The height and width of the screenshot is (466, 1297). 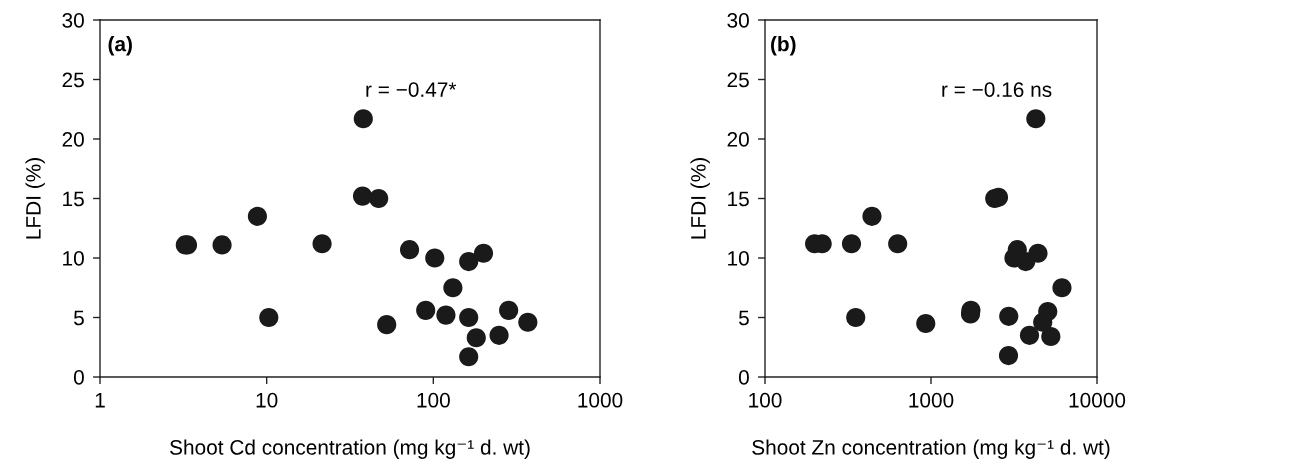 I want to click on x-tick-label: 10000, so click(x=1097, y=400).